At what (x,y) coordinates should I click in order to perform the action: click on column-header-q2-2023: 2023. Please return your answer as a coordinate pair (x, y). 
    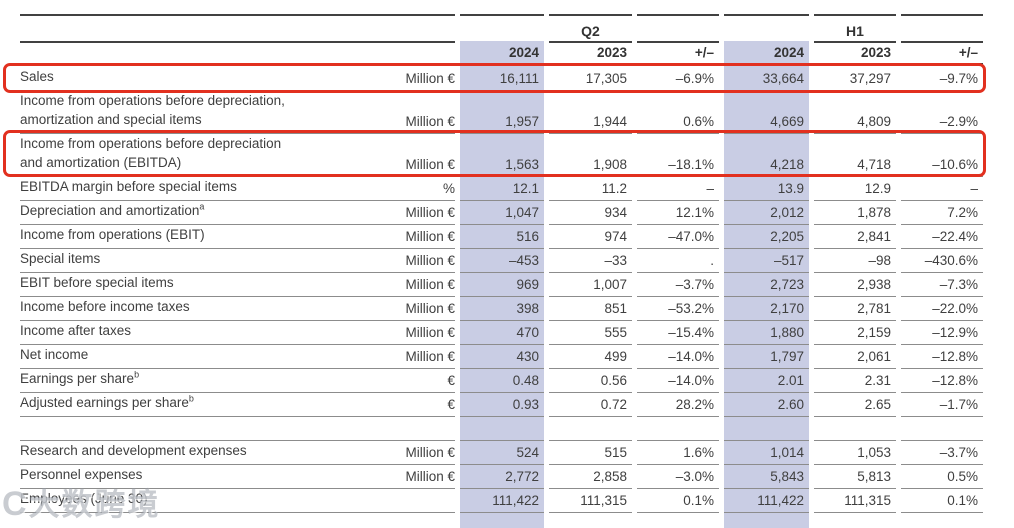
    Looking at the image, I should click on (590, 53).